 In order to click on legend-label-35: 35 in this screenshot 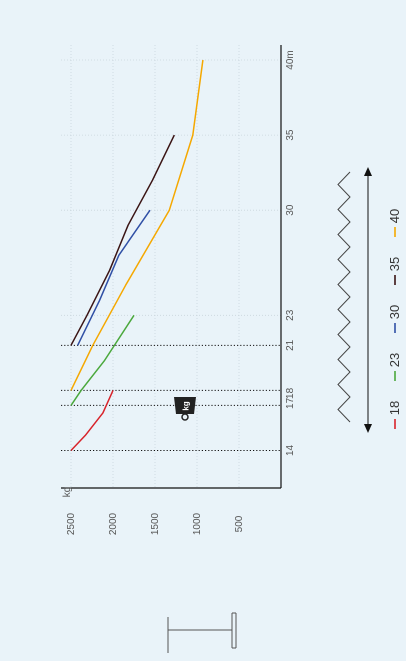, I will do `click(394, 264)`.